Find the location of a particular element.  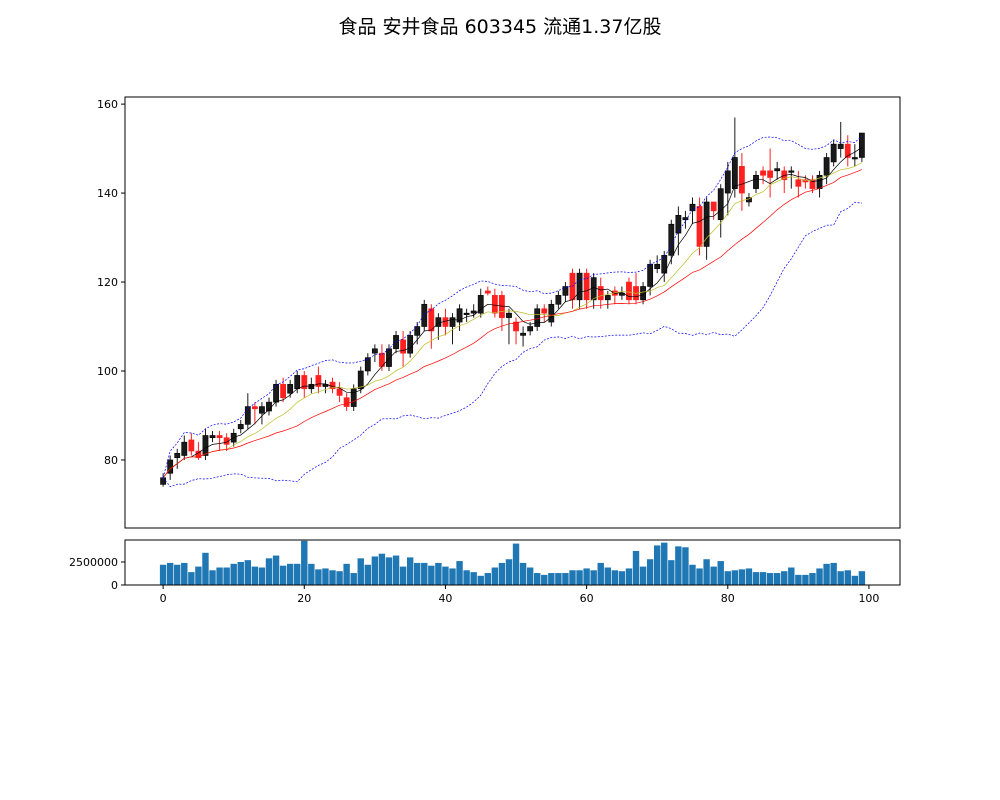

chart-title: 食品 安井食品 603345 流通1.37亿股 is located at coordinates (500, 27).